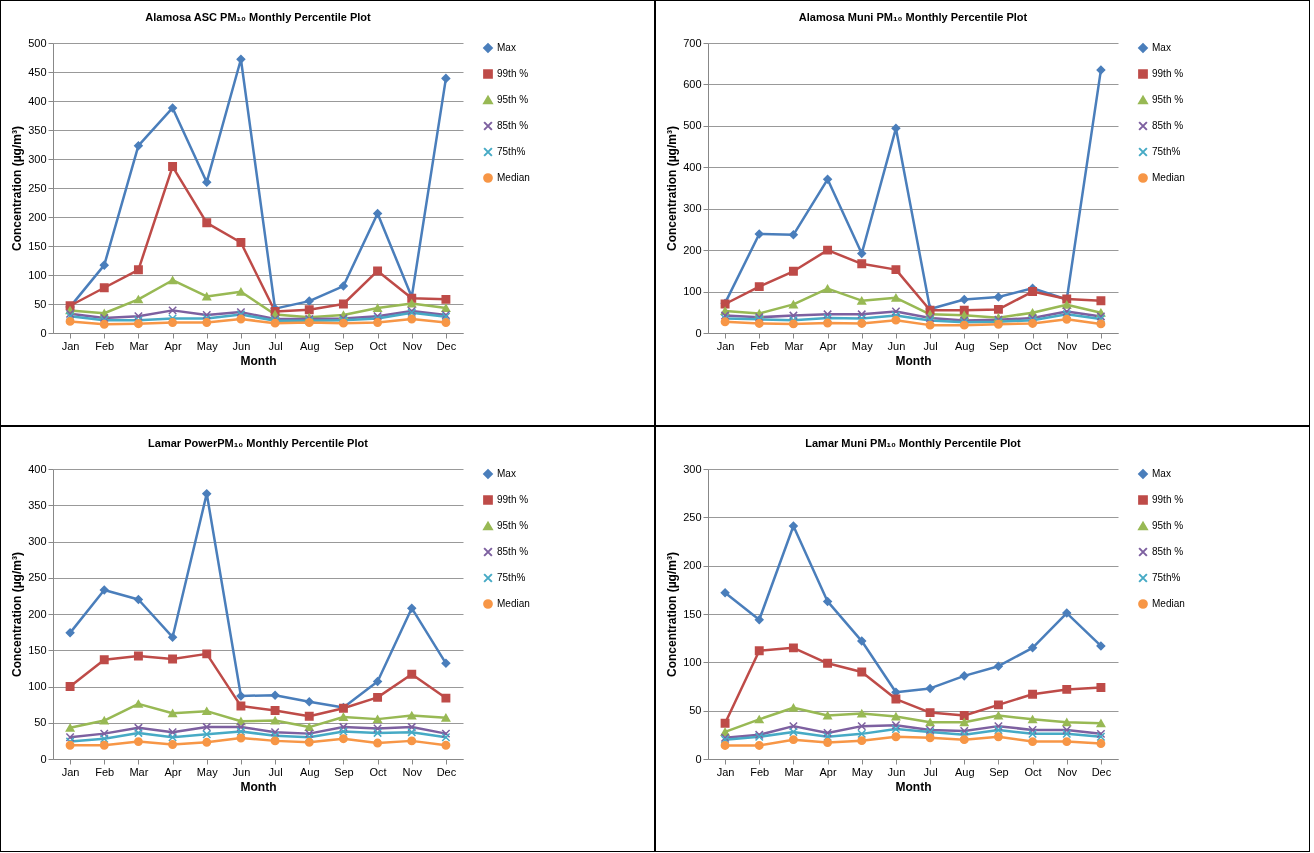 This screenshot has height=853, width=1314. Describe the element at coordinates (692, 42) in the screenshot. I see `y-tick-label: 700` at that location.